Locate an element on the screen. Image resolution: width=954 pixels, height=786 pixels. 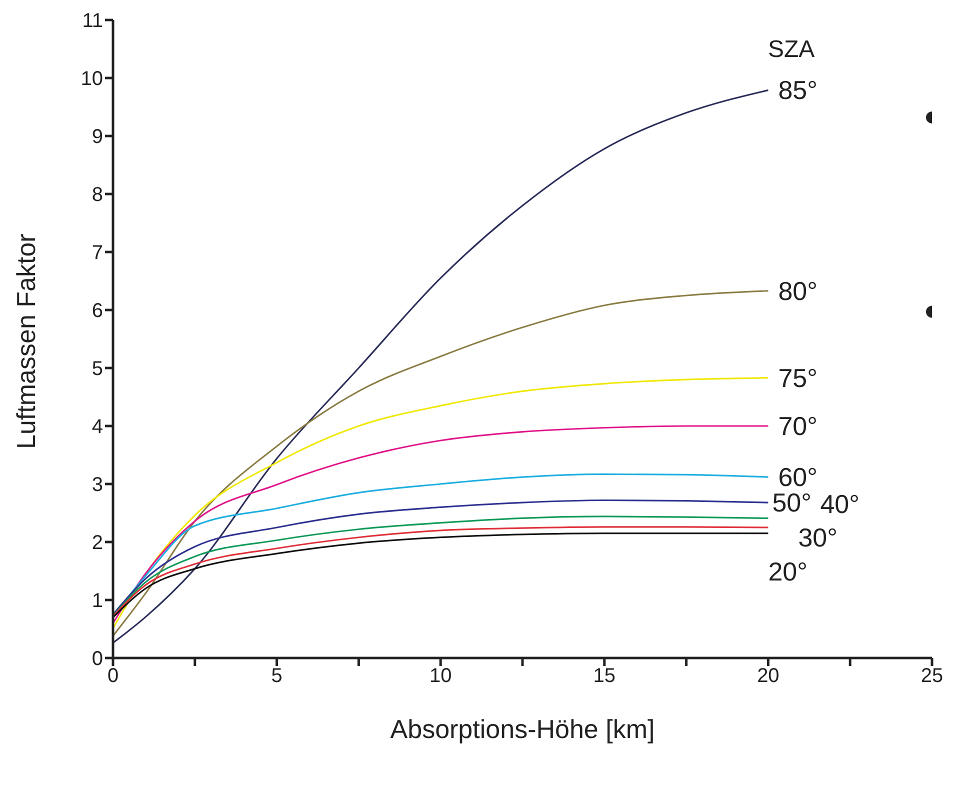
annotation: SZA is located at coordinates (791, 50).